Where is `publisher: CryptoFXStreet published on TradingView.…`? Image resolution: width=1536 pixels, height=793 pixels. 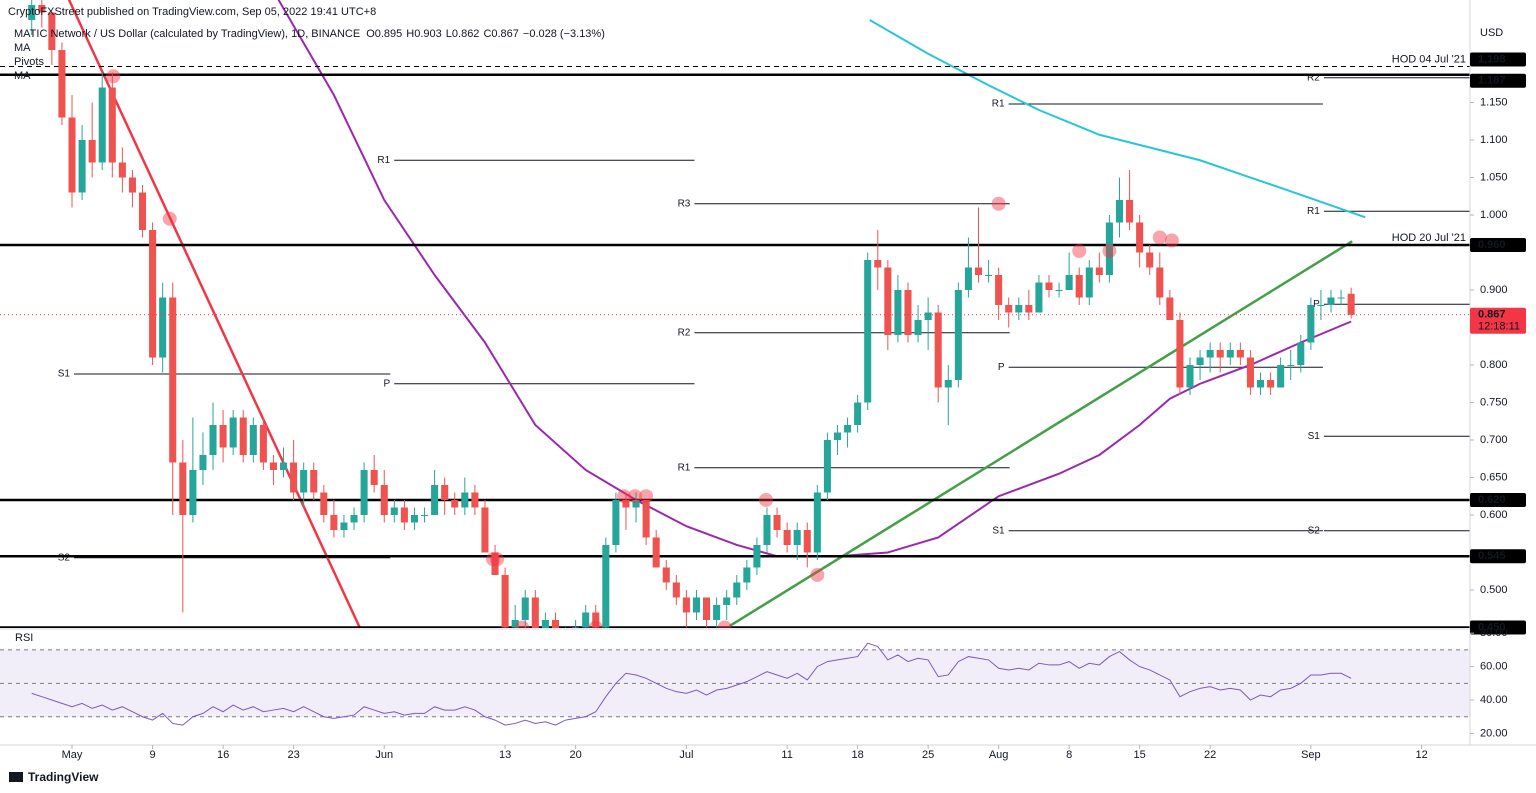
publisher: CryptoFXStreet published on TradingView.… is located at coordinates (192, 12).